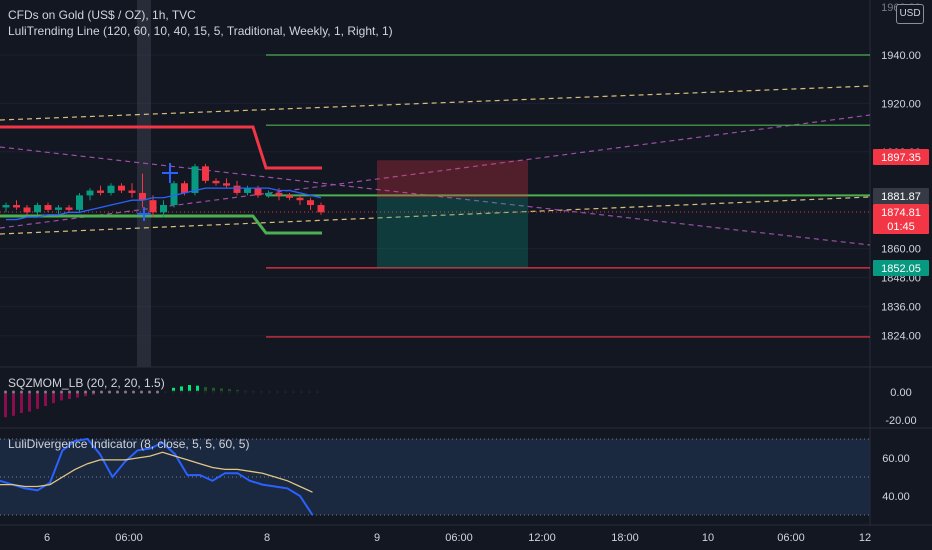 This screenshot has height=550, width=932. What do you see at coordinates (865, 538) in the screenshot?
I see `time-tick-label: 12` at bounding box center [865, 538].